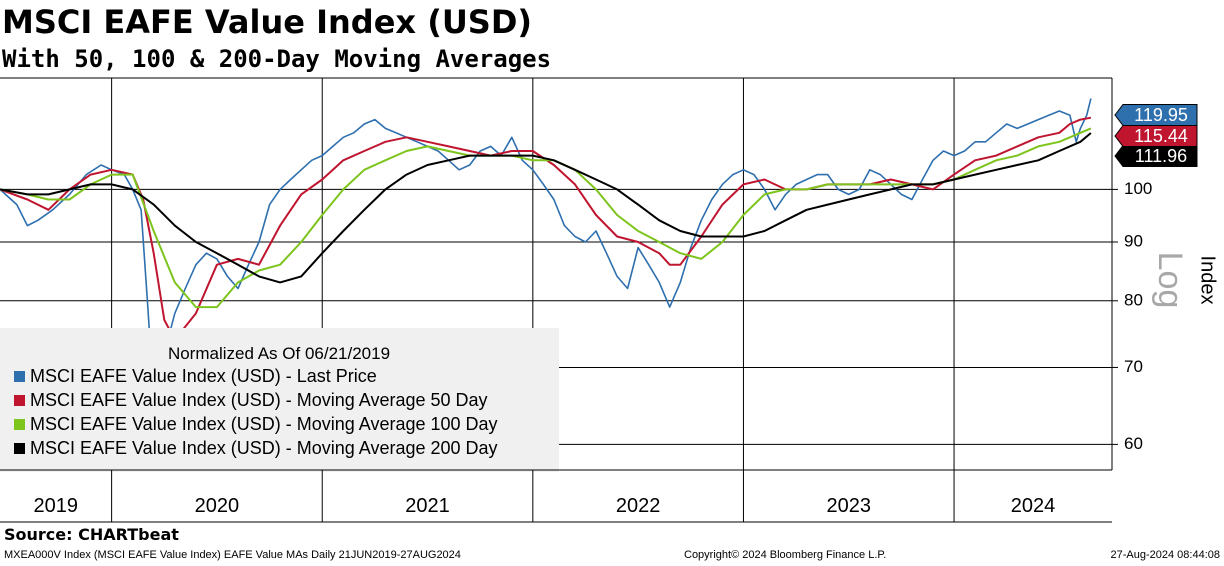 The height and width of the screenshot is (566, 1224). What do you see at coordinates (1133, 299) in the screenshot?
I see `y-tick-label: 80` at bounding box center [1133, 299].